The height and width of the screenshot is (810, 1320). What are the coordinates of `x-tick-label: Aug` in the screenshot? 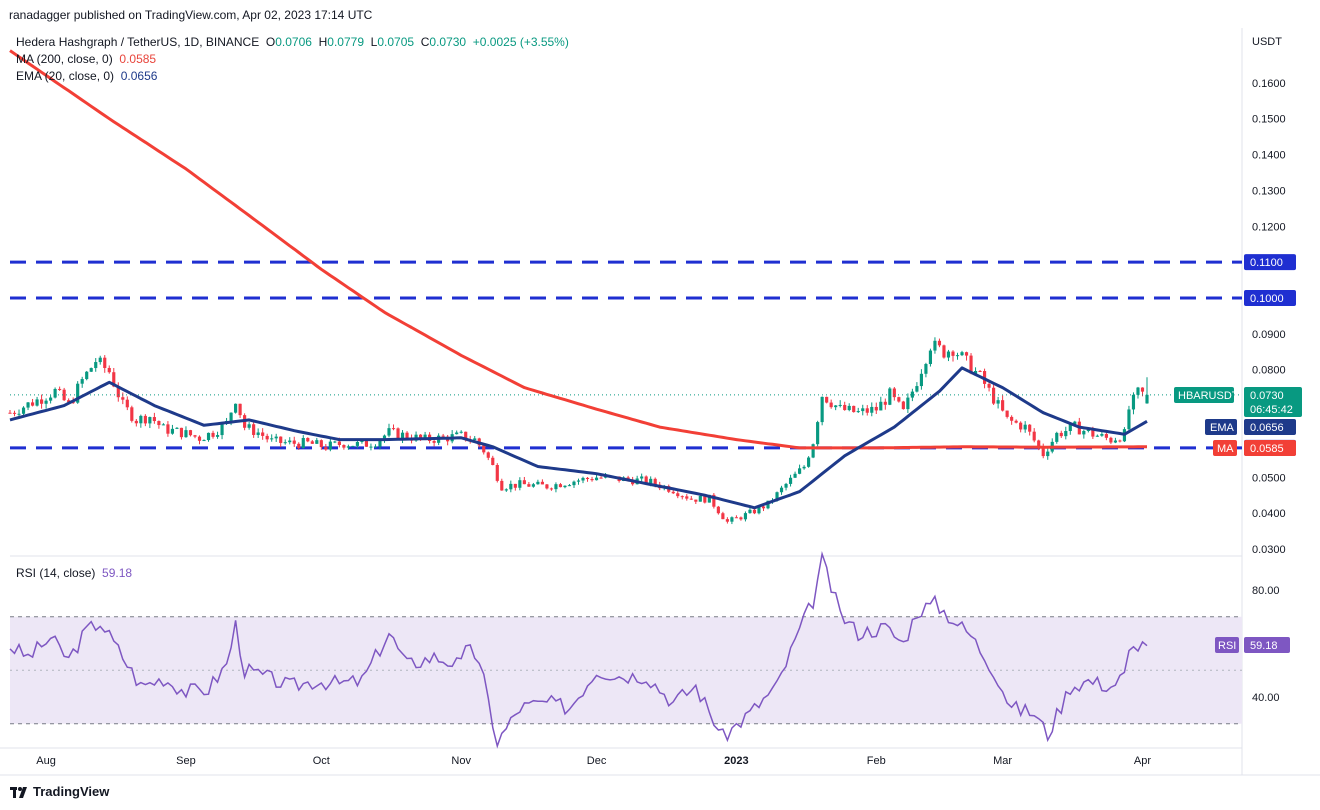 It's located at (46, 761).